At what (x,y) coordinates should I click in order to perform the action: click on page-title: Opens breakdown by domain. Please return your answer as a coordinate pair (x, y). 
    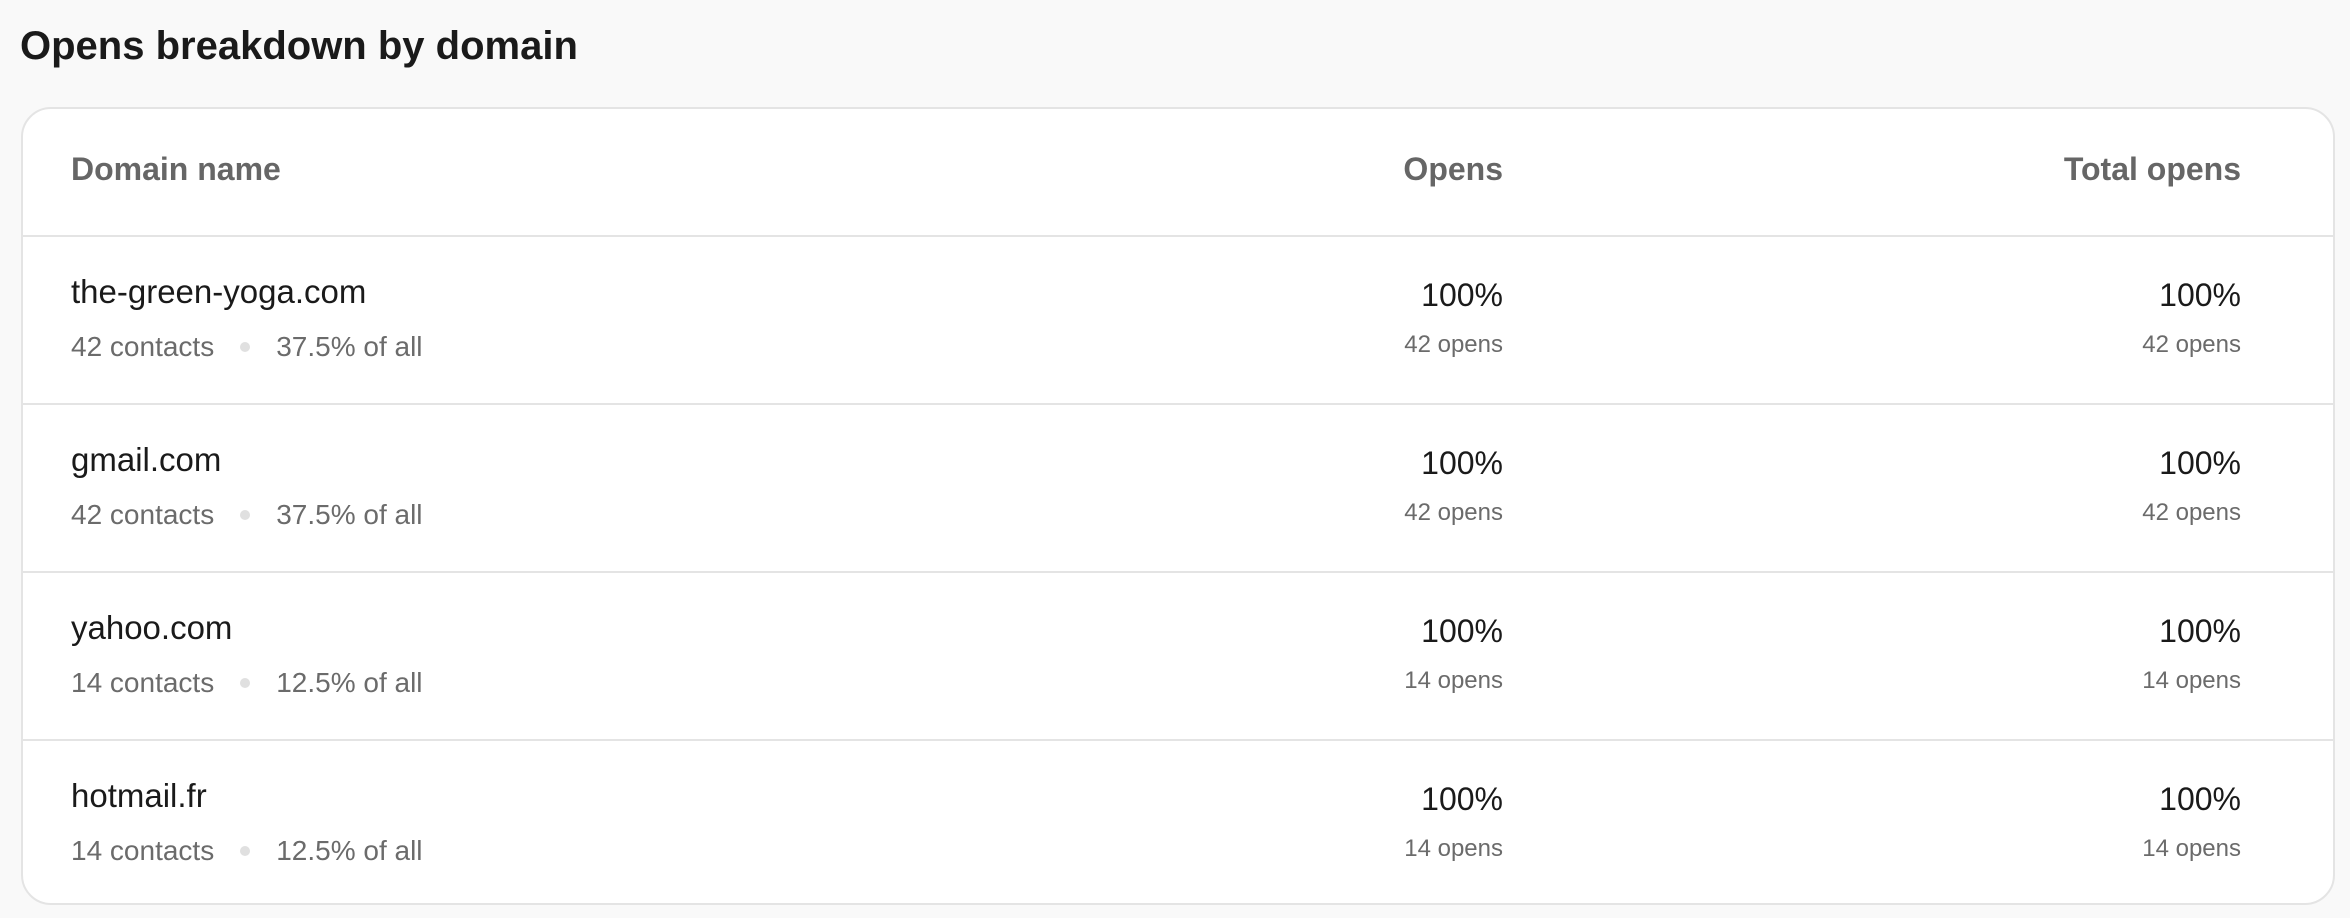
    Looking at the image, I should click on (299, 46).